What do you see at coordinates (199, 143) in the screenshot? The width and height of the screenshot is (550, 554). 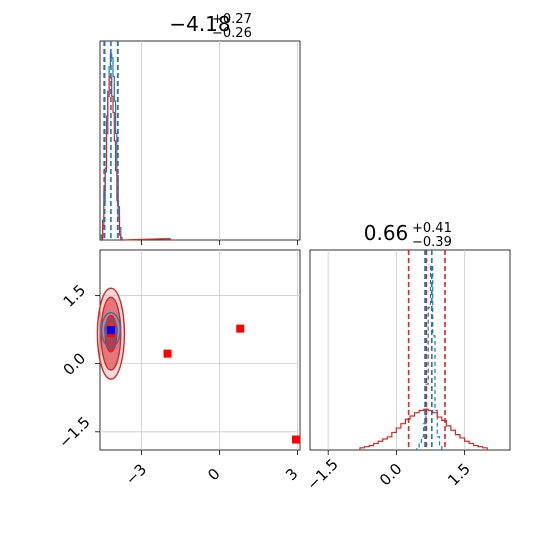 I see `marginal-x-panel` at bounding box center [199, 143].